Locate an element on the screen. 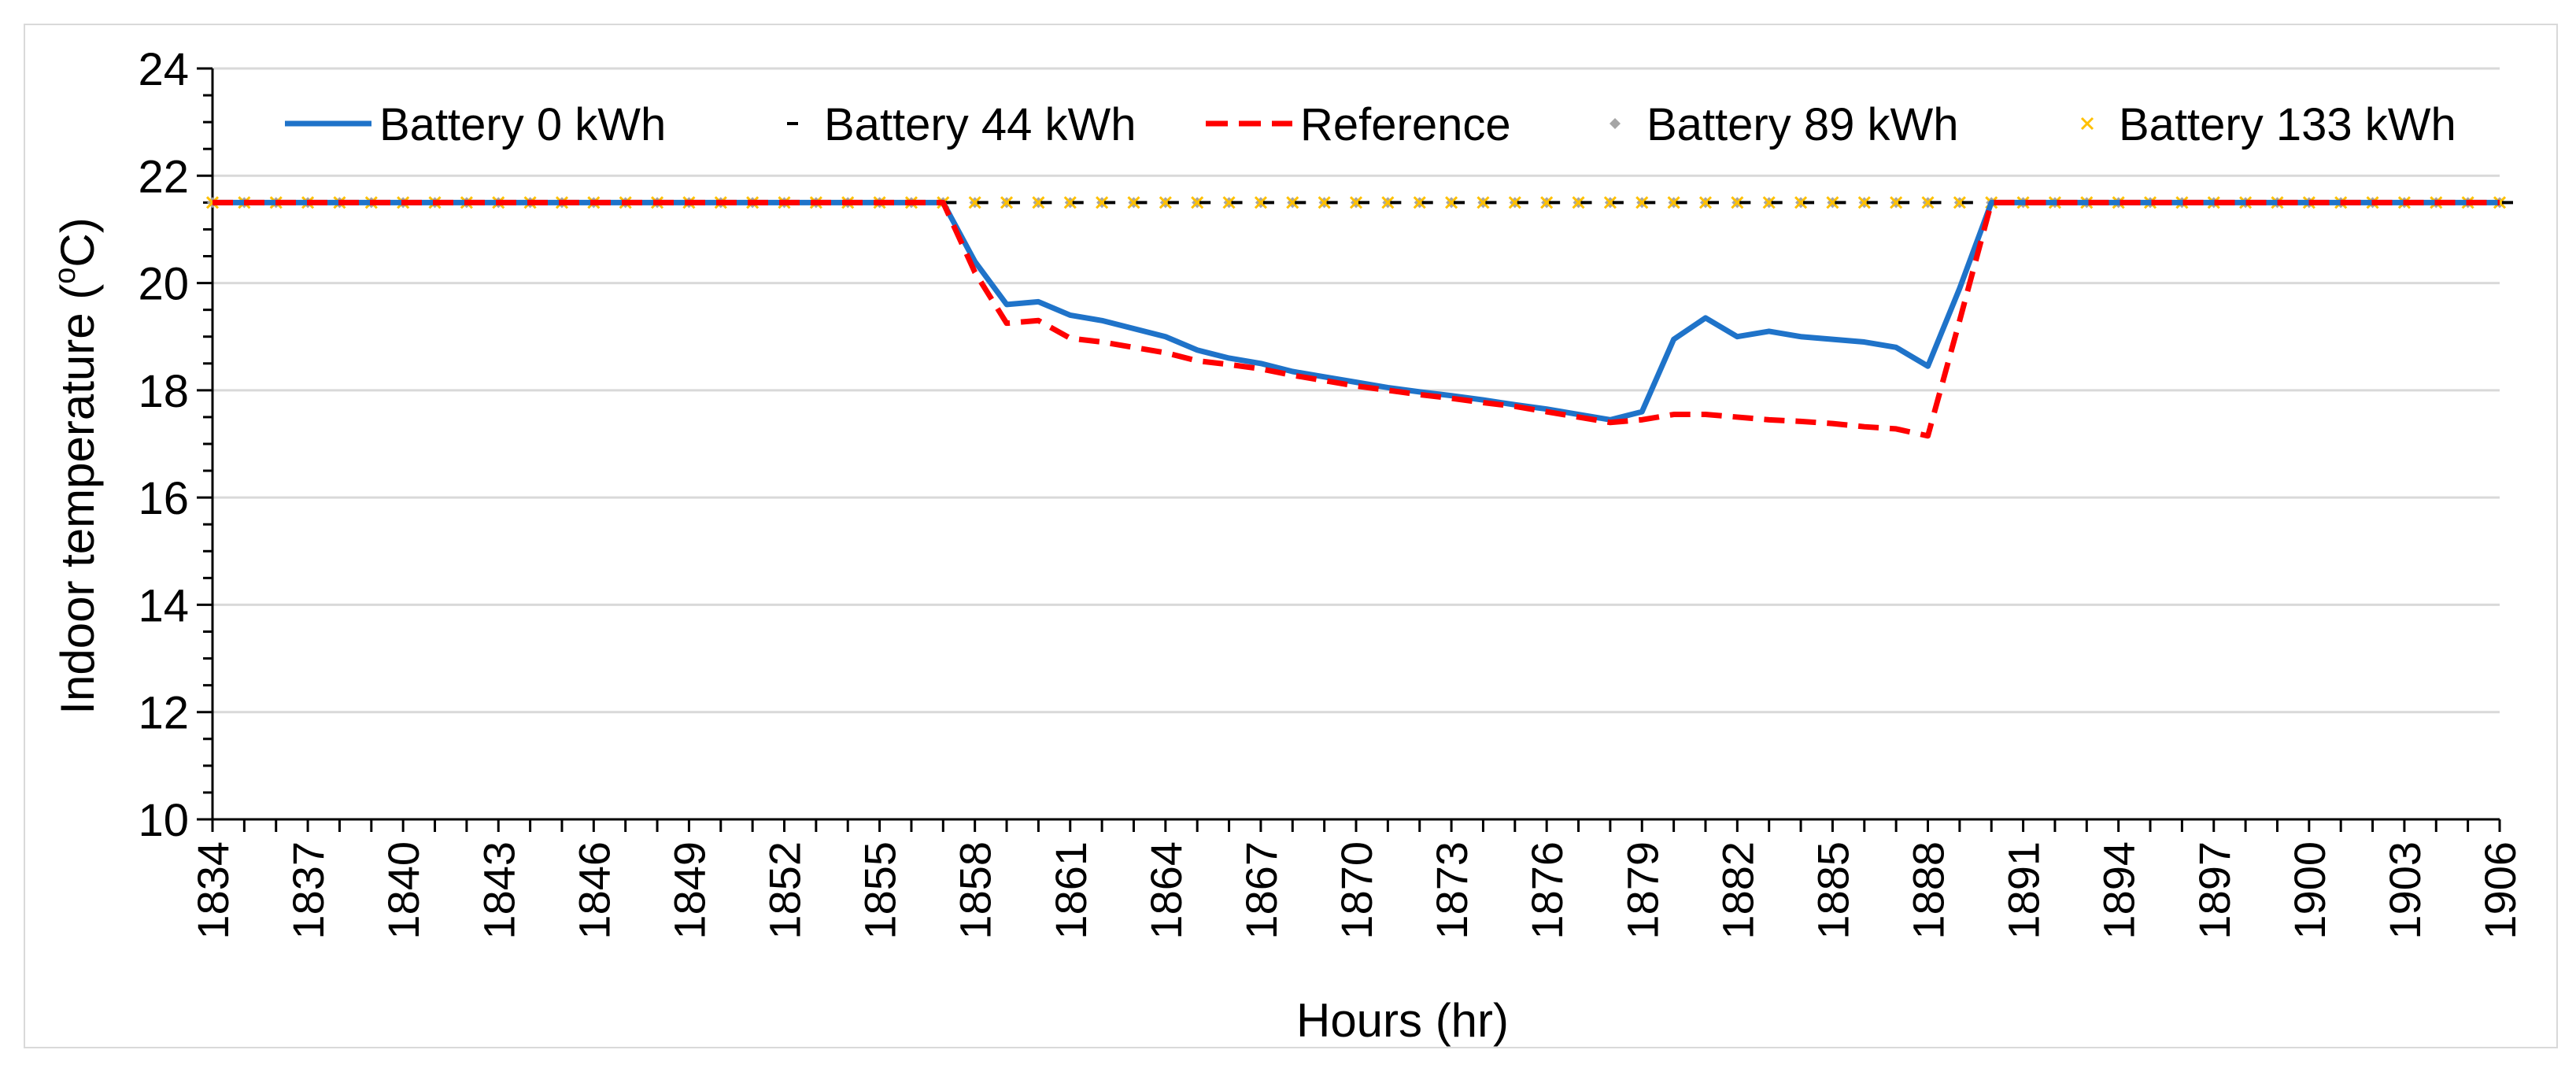 The height and width of the screenshot is (1072, 2576). y-tick-label: 10 is located at coordinates (163, 820).